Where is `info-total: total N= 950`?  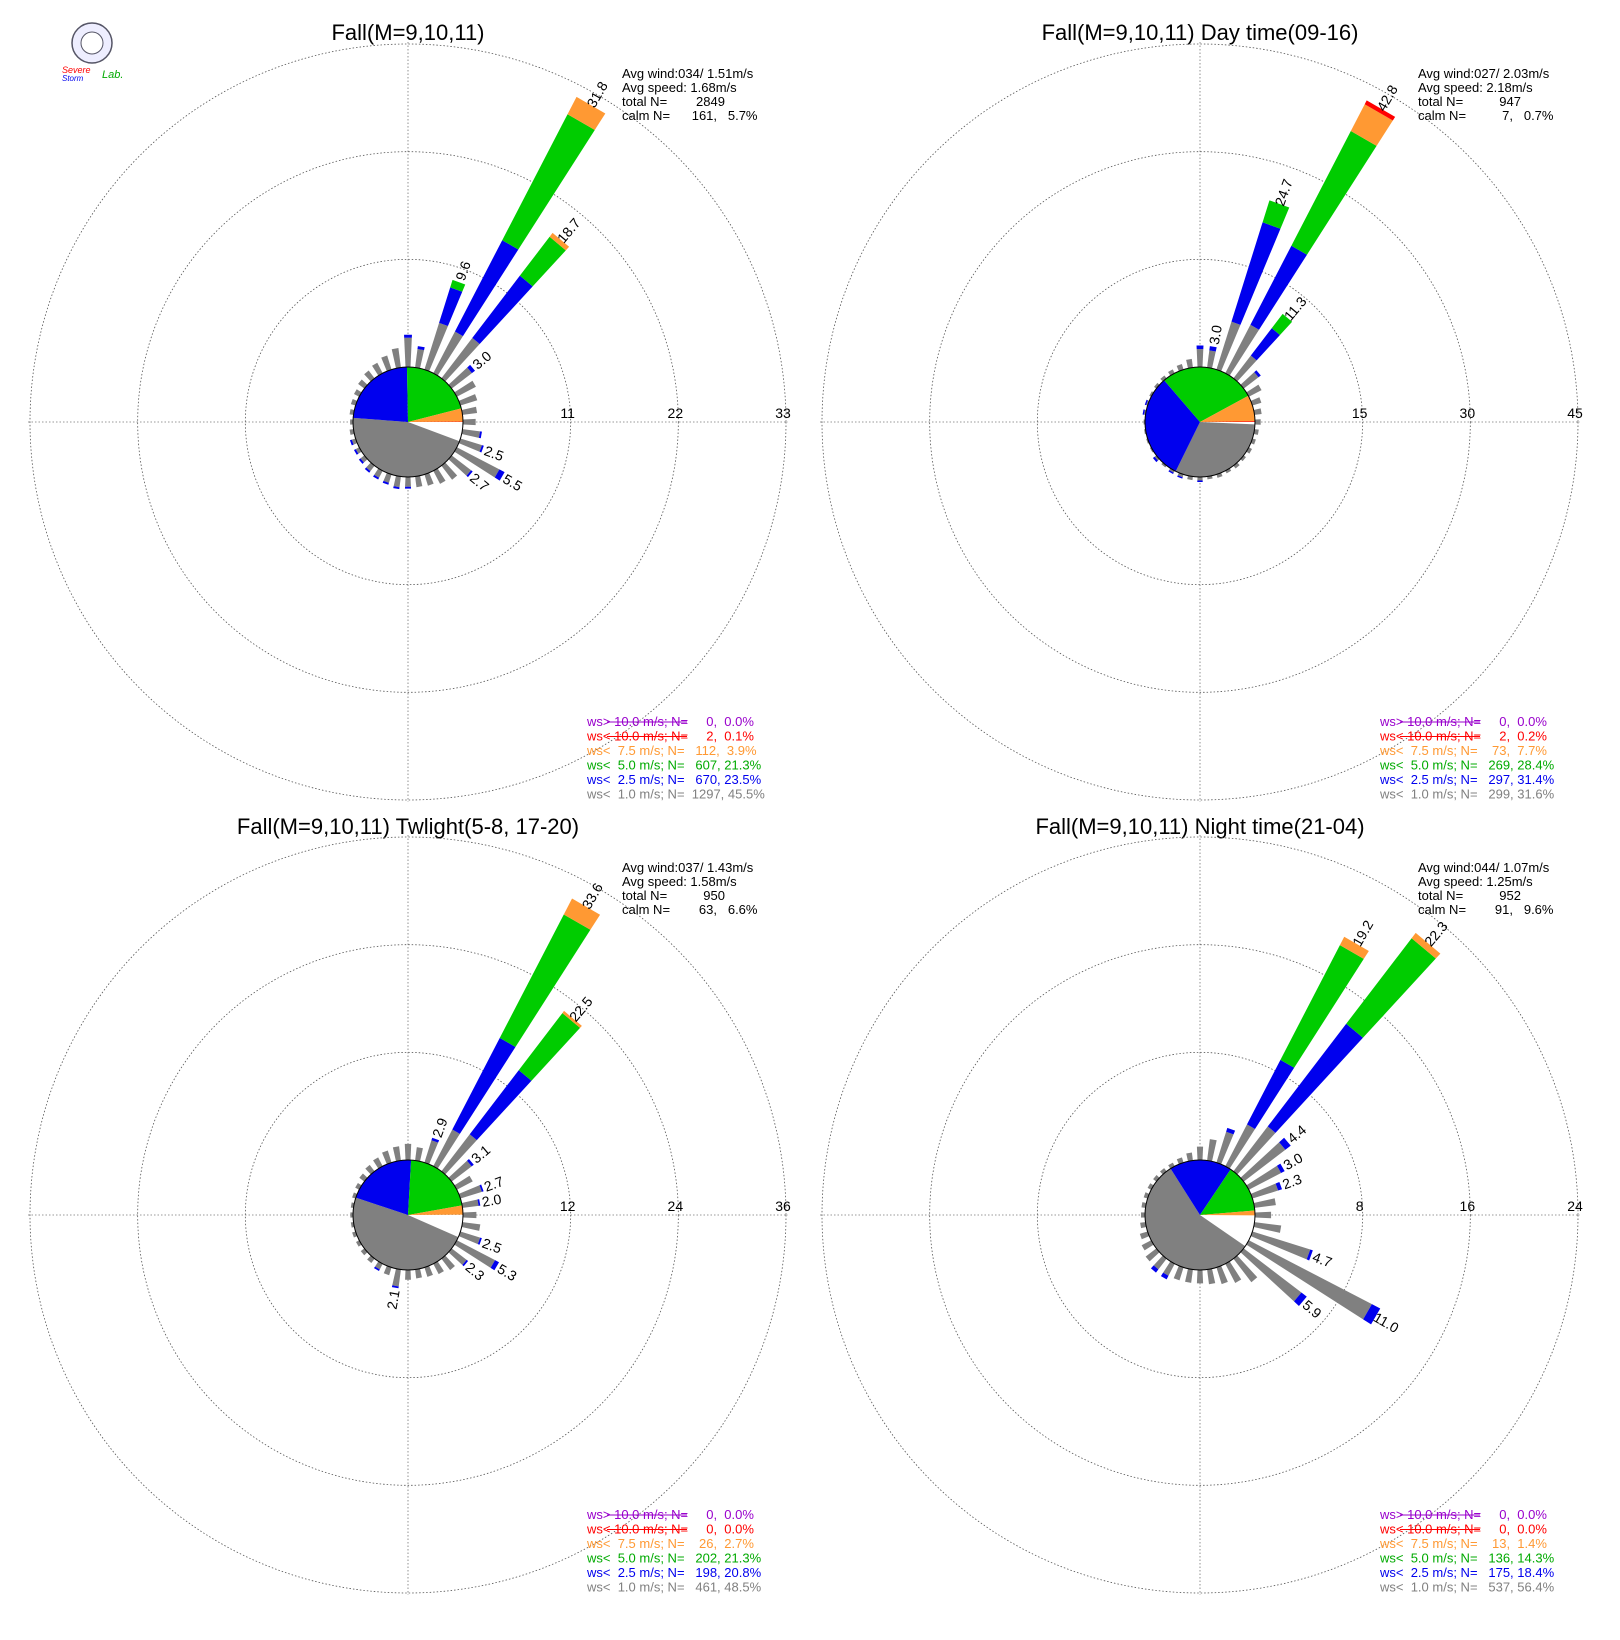
info-total: total N= 950 is located at coordinates (673, 895).